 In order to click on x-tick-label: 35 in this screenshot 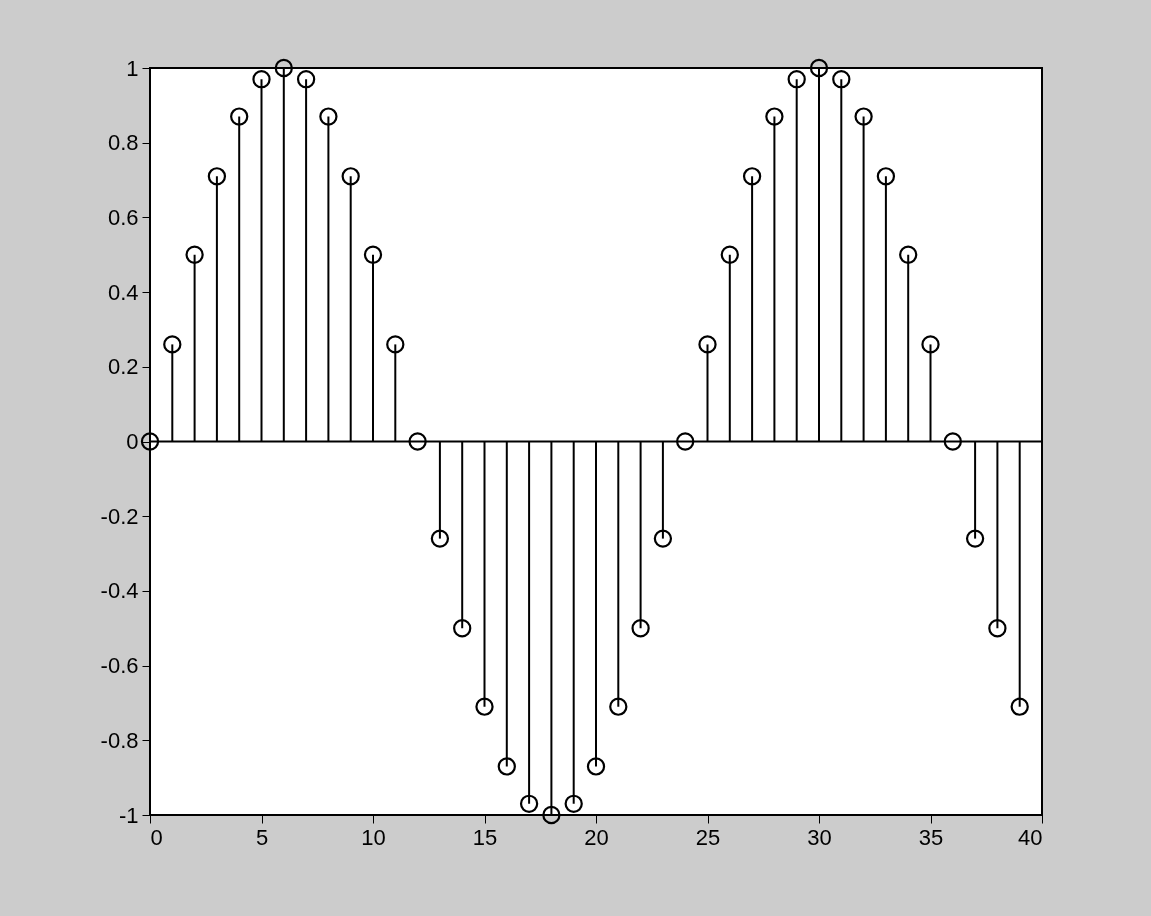, I will do `click(931, 837)`.